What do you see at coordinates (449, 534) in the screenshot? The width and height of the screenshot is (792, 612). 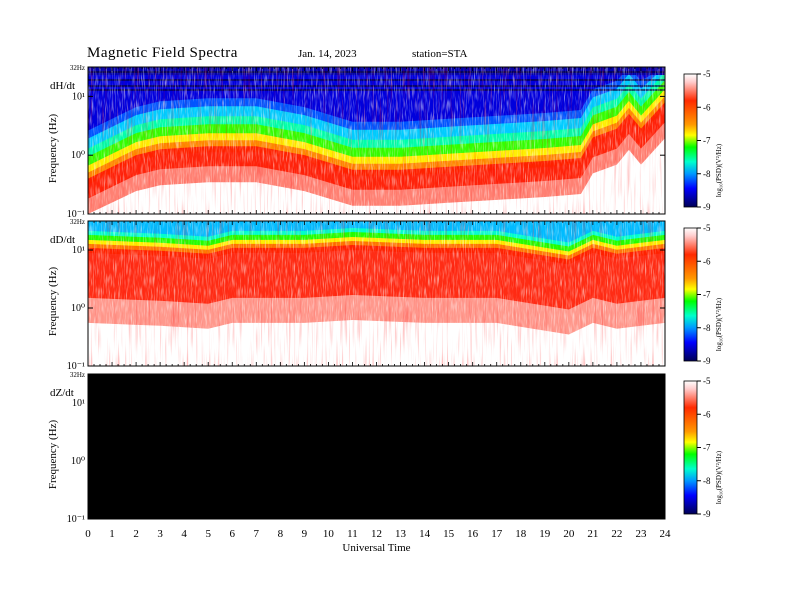 I see `x-tick-label: 15` at bounding box center [449, 534].